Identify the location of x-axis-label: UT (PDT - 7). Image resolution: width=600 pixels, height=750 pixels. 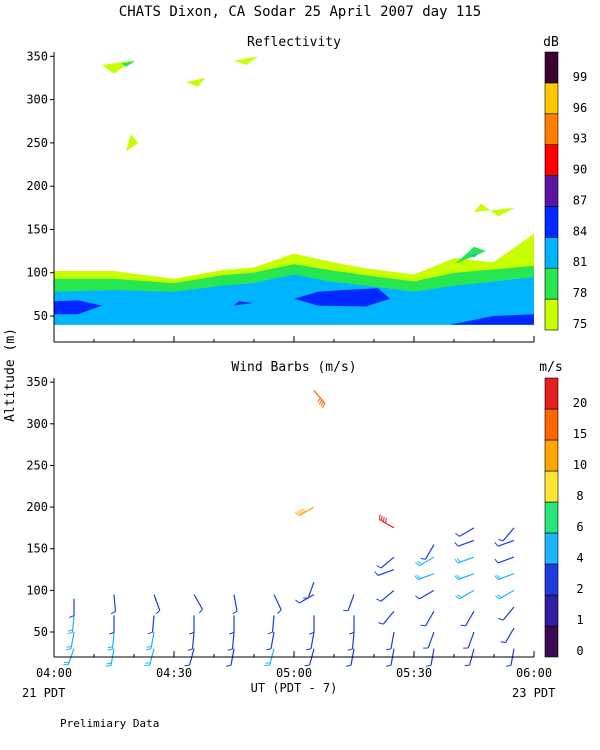
(294, 688).